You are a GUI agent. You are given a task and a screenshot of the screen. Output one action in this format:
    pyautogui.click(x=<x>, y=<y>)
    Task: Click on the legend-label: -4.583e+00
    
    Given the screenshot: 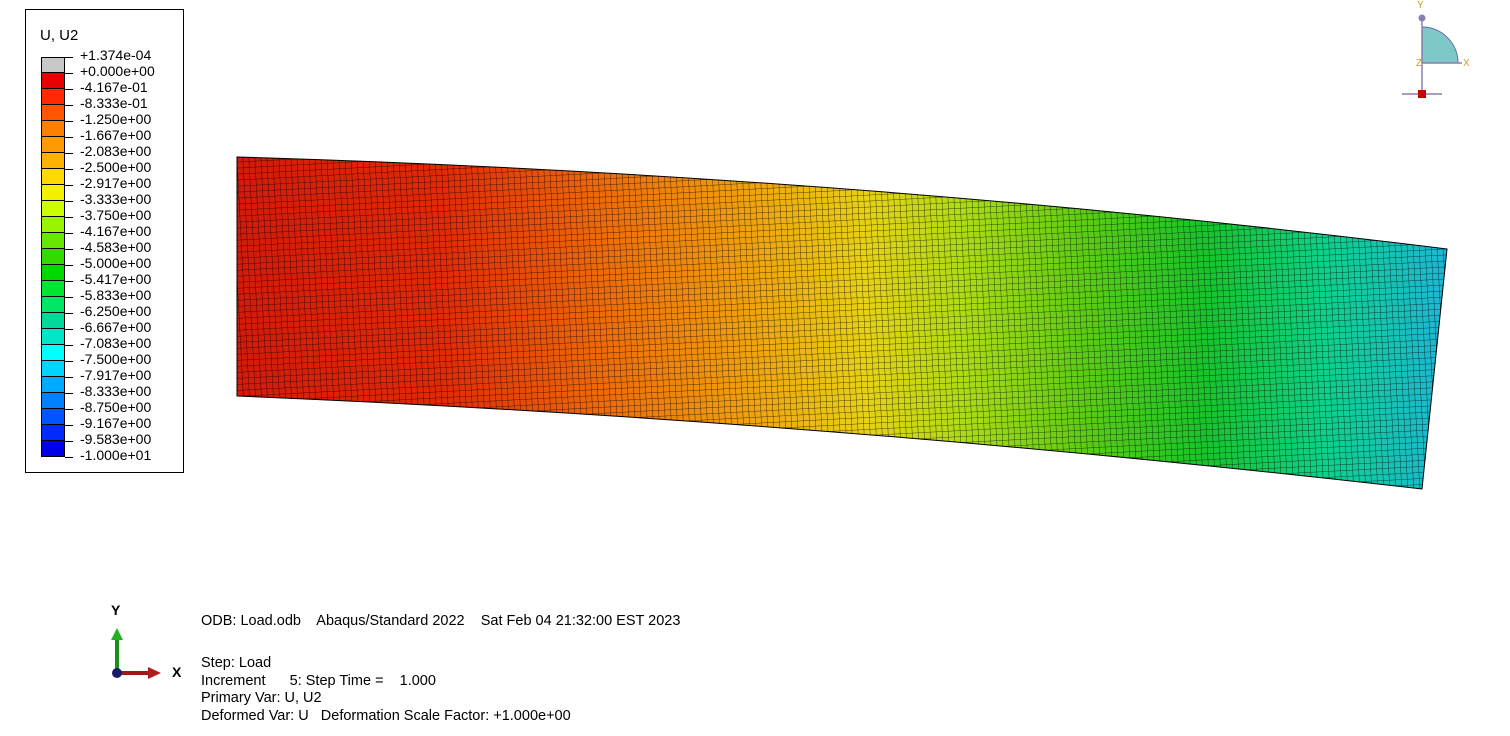 What is the action you would take?
    pyautogui.click(x=116, y=247)
    